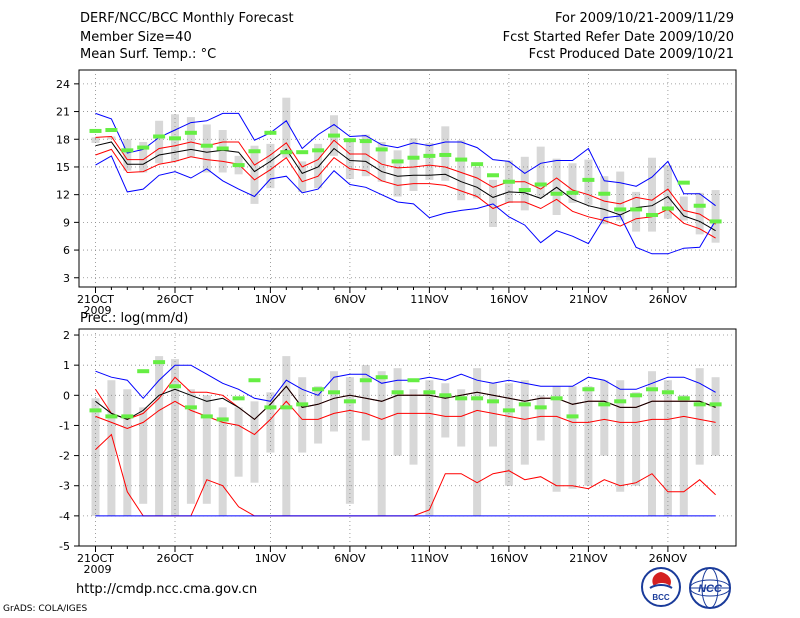  I want to click on y-tick-label: 2, so click(66, 335).